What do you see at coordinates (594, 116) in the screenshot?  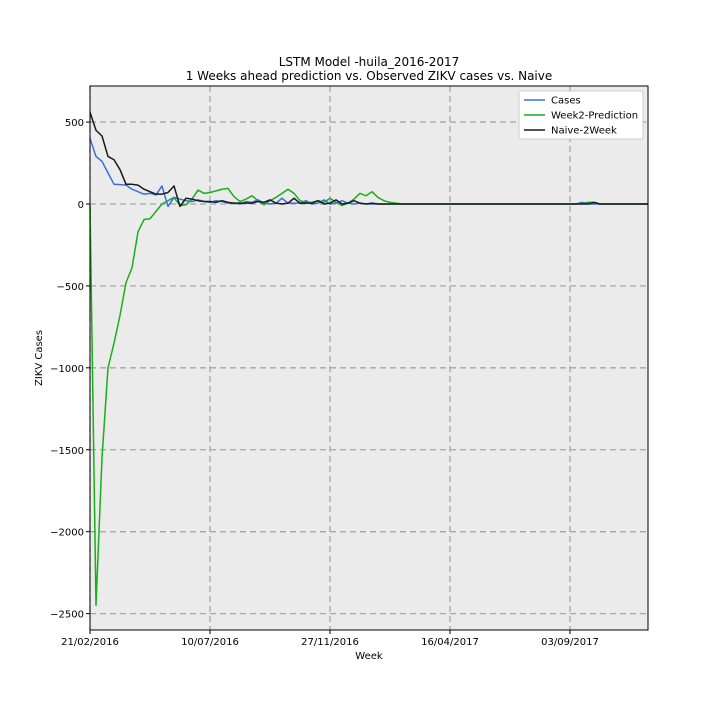 I see `legend-label-1: Week2-Prediction` at bounding box center [594, 116].